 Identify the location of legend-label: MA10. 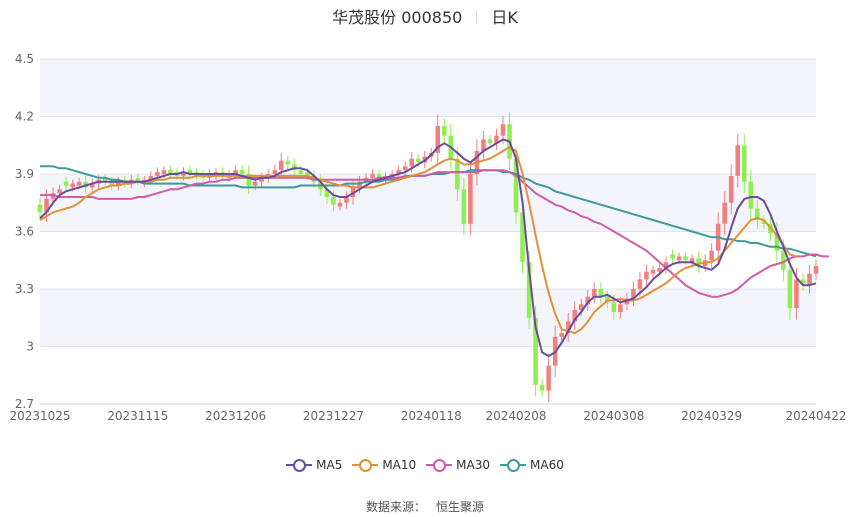
(399, 465).